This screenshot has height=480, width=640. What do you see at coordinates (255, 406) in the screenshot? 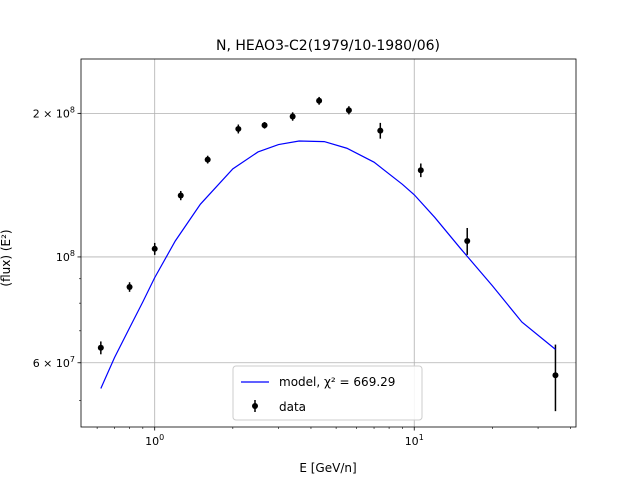
I see `legend-data-marker` at bounding box center [255, 406].